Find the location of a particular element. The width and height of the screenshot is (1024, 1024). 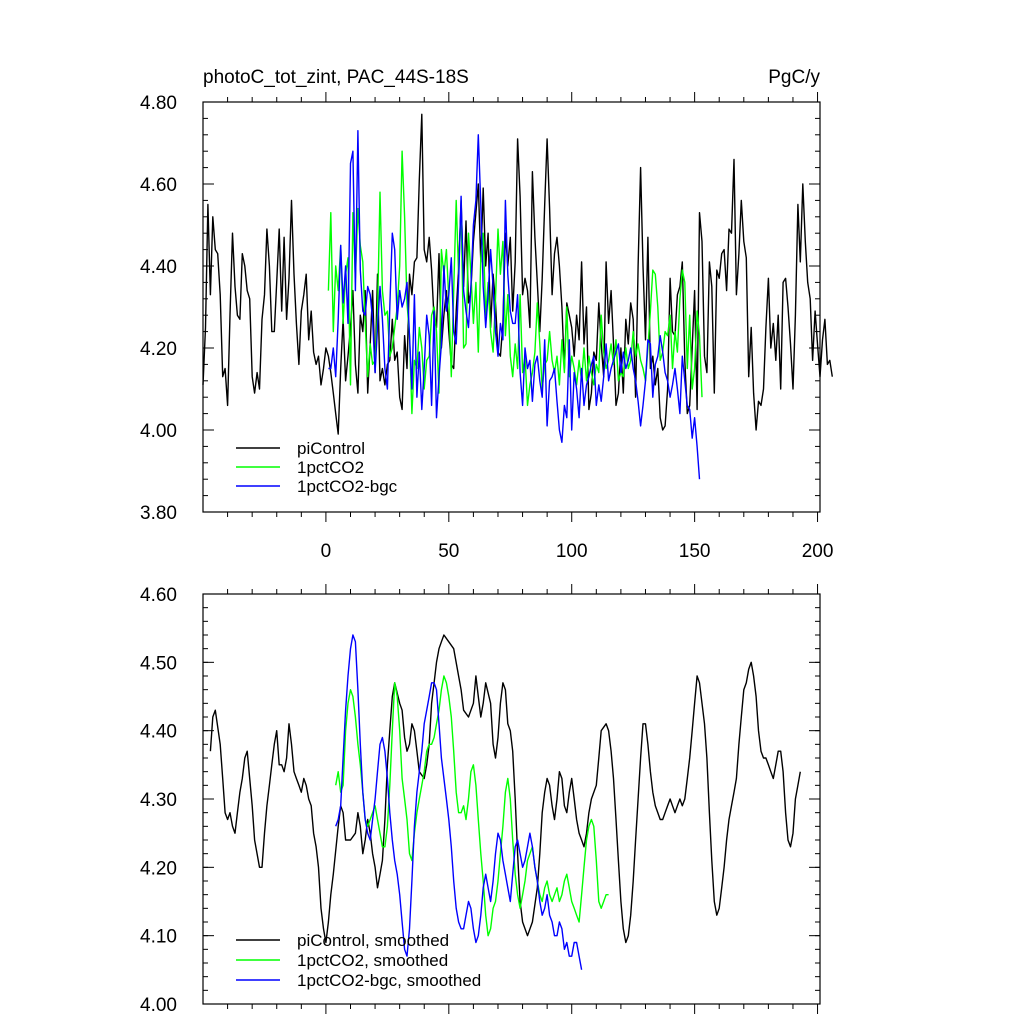

legend-label: piControl is located at coordinates (331, 448).